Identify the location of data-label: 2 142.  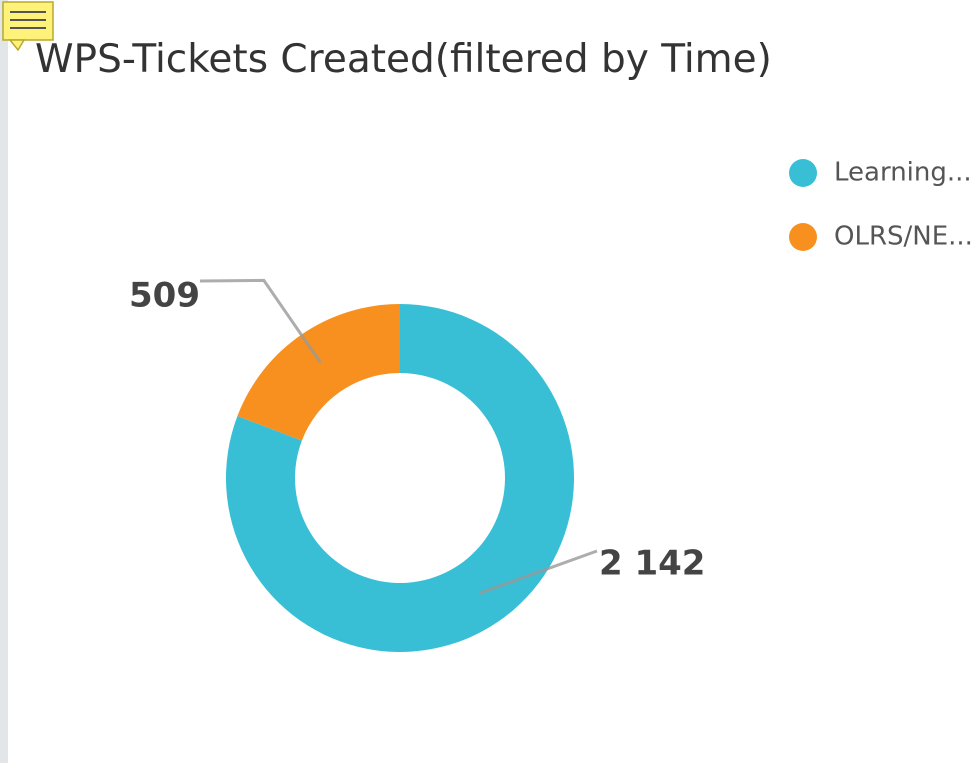
(652, 564).